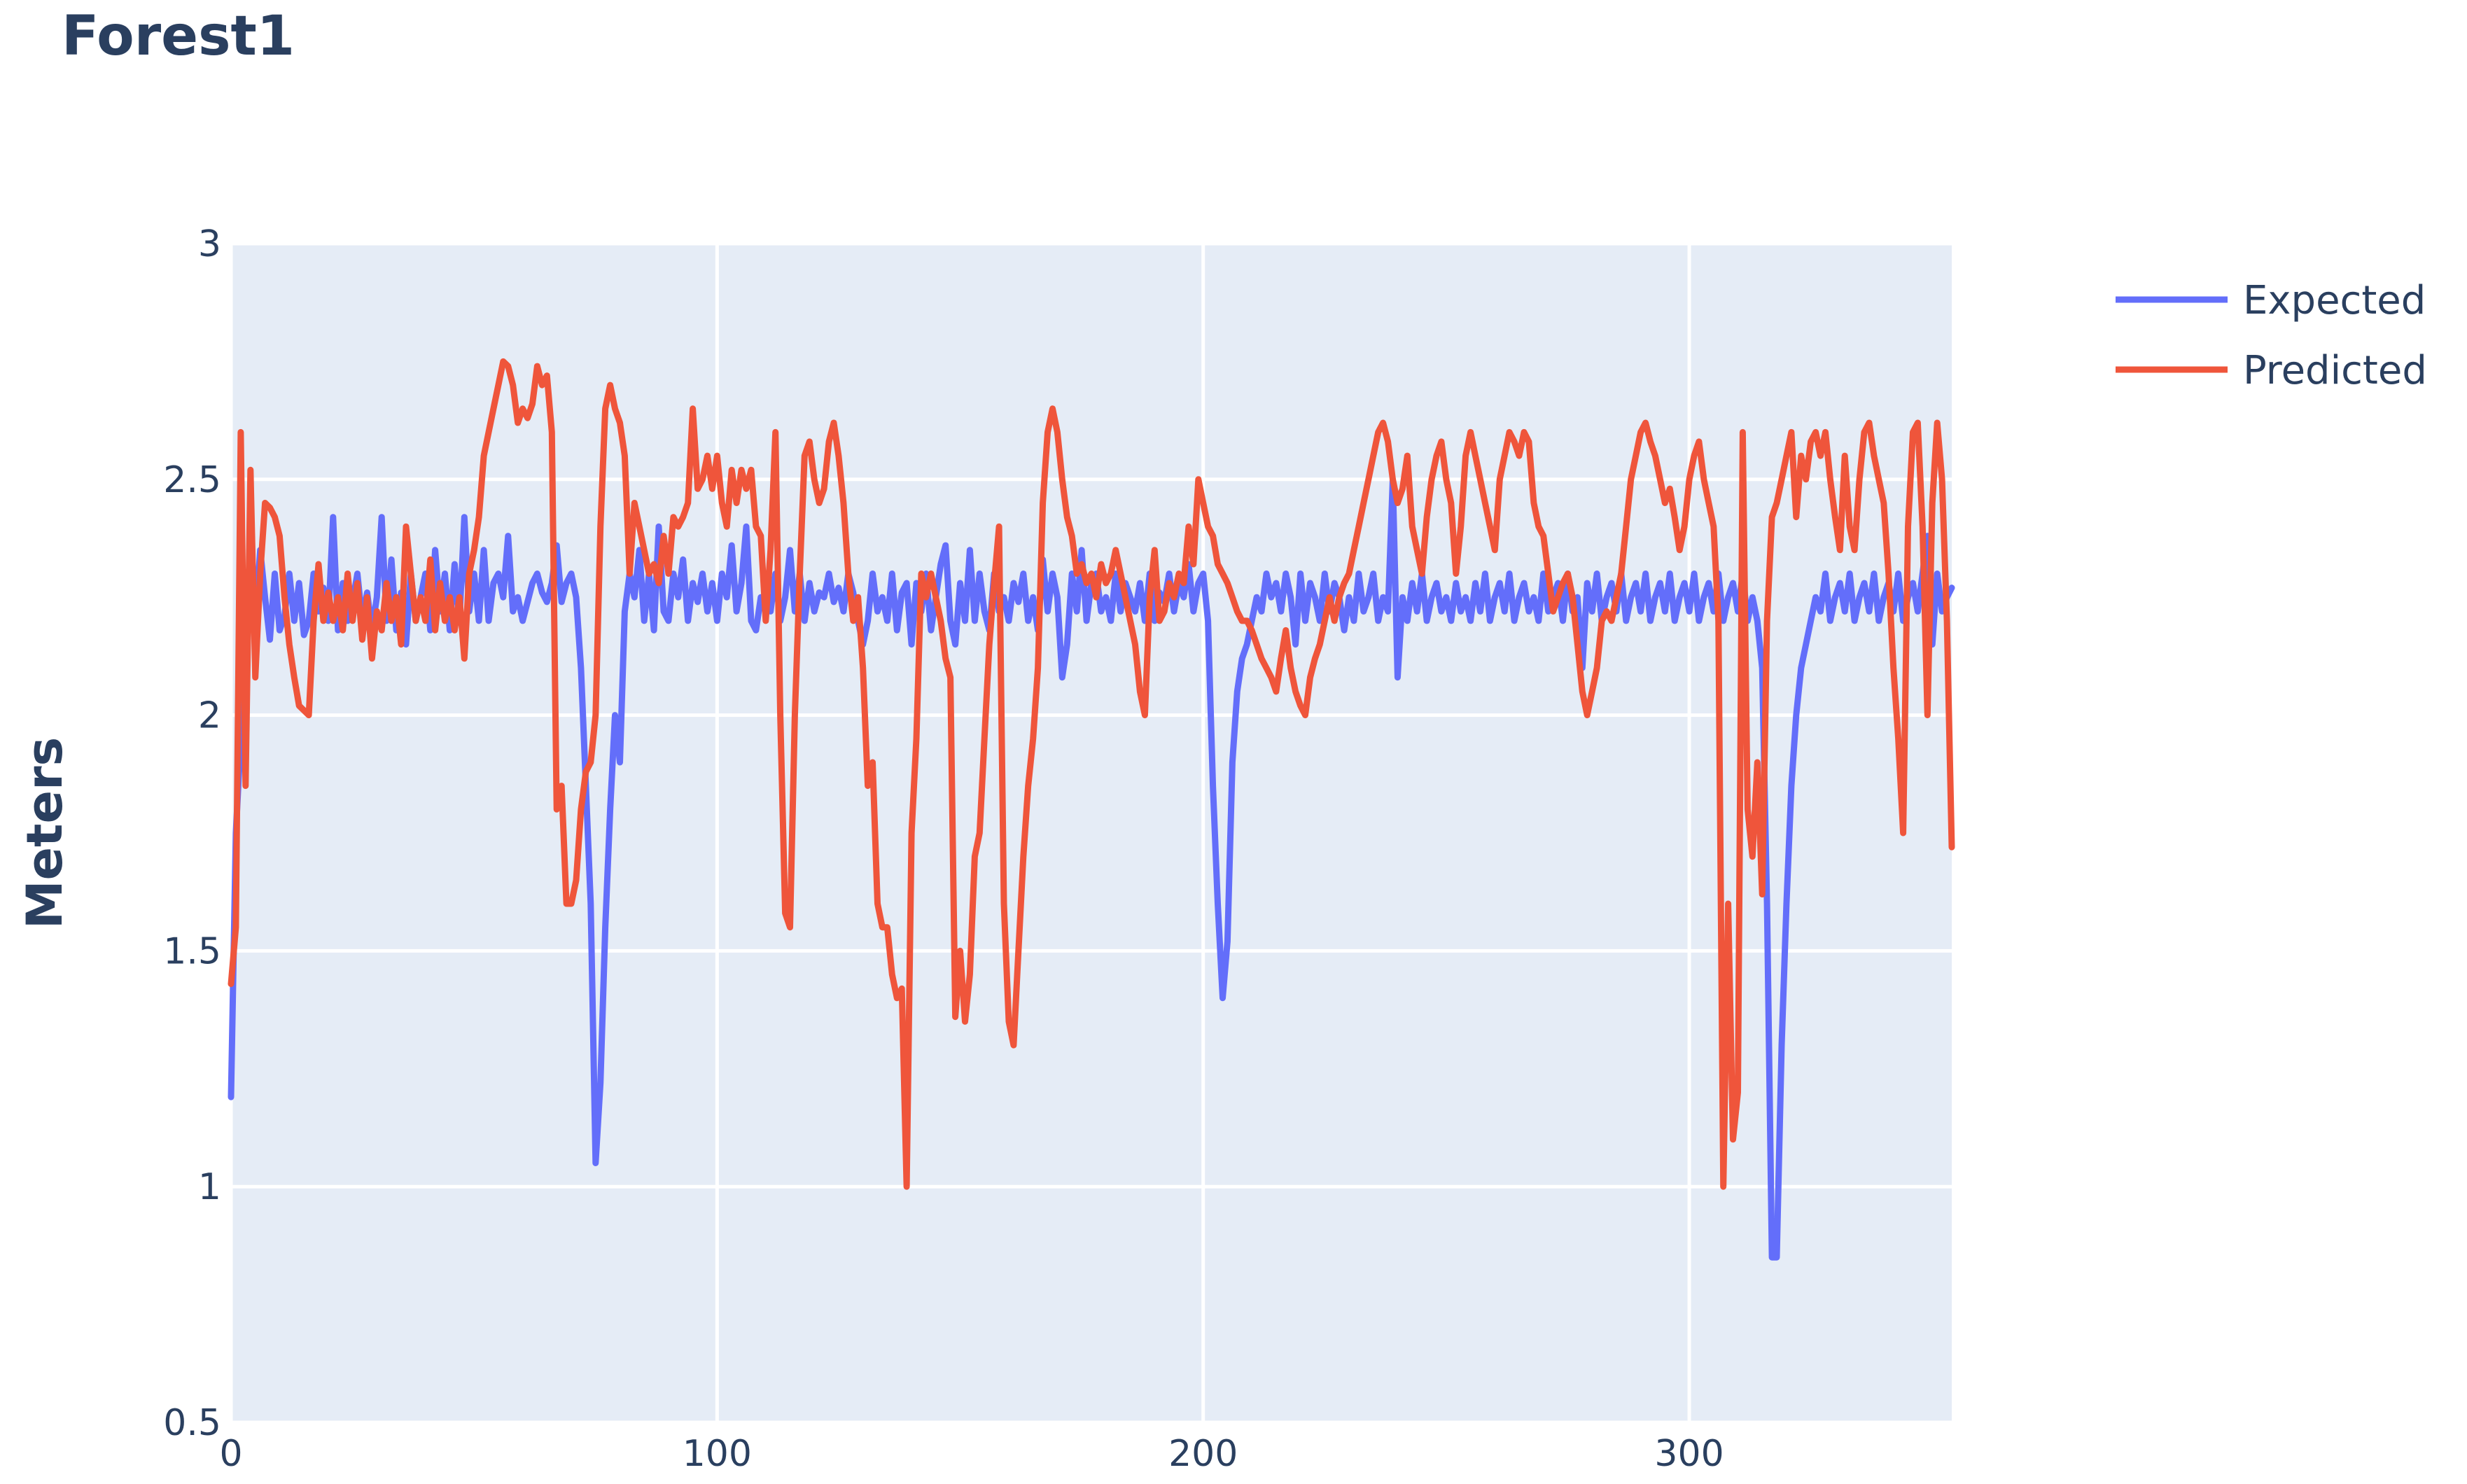  I want to click on legend-label-expected: Expected, so click(2334, 300).